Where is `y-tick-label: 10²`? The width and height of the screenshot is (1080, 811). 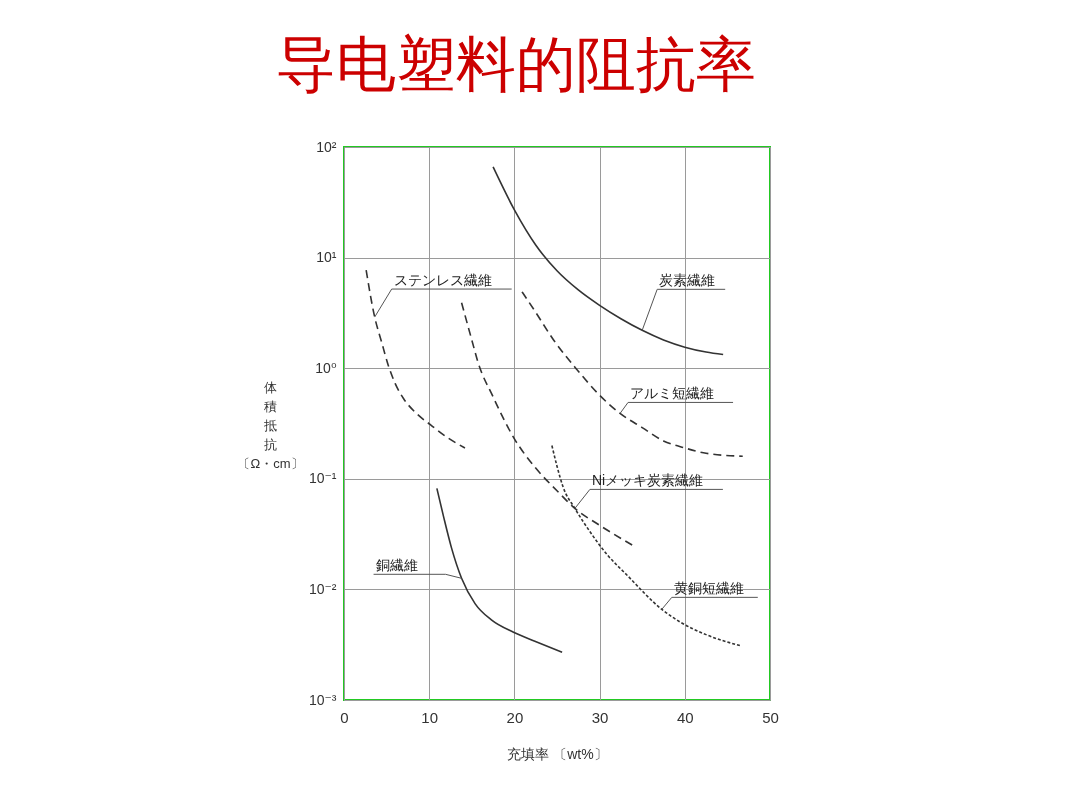
y-tick-label: 10² is located at coordinates (326, 146).